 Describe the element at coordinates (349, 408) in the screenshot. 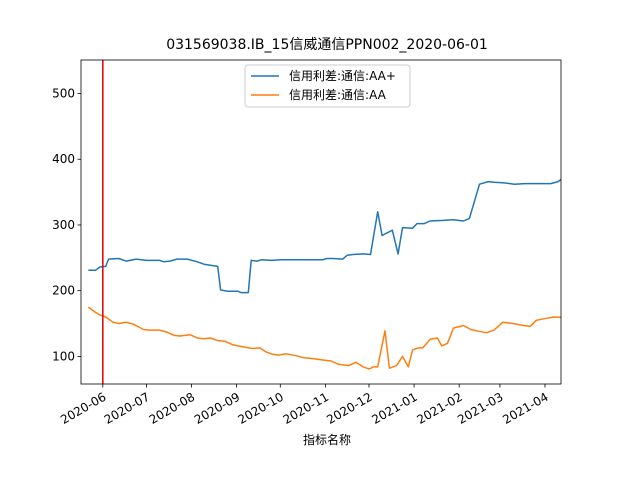

I see `x-tick-label: 2020-12` at that location.